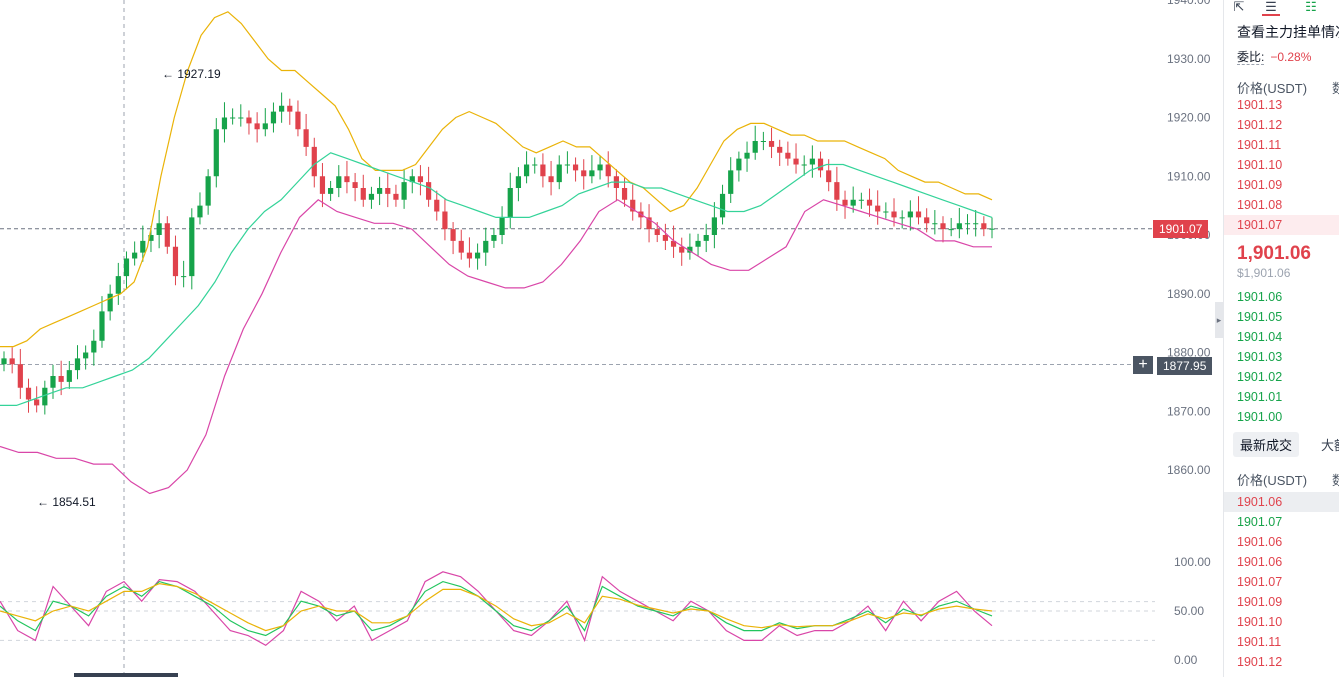  What do you see at coordinates (1330, 445) in the screenshot?
I see `tab-large-trades: 大额` at bounding box center [1330, 445].